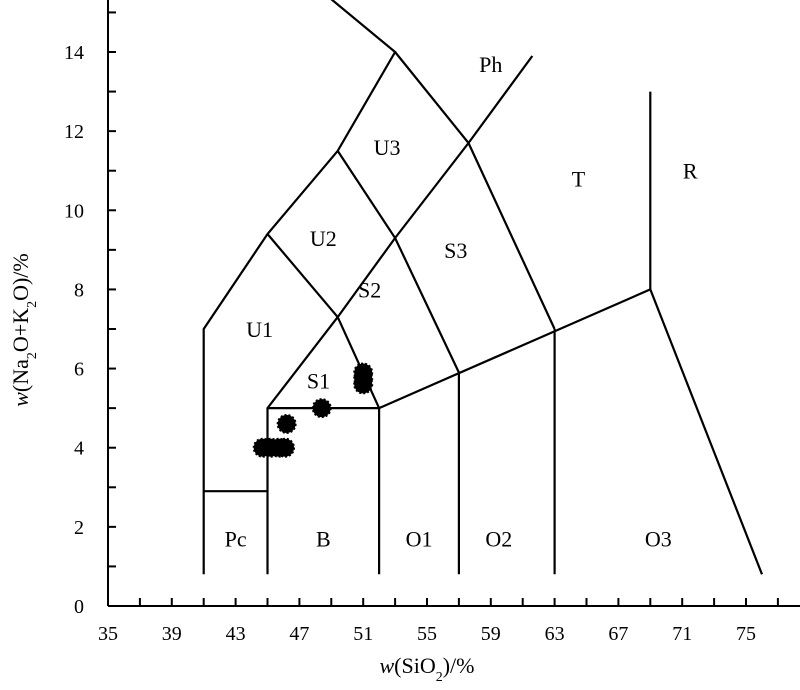 This screenshot has height=690, width=800. I want to click on region-label: B, so click(323, 539).